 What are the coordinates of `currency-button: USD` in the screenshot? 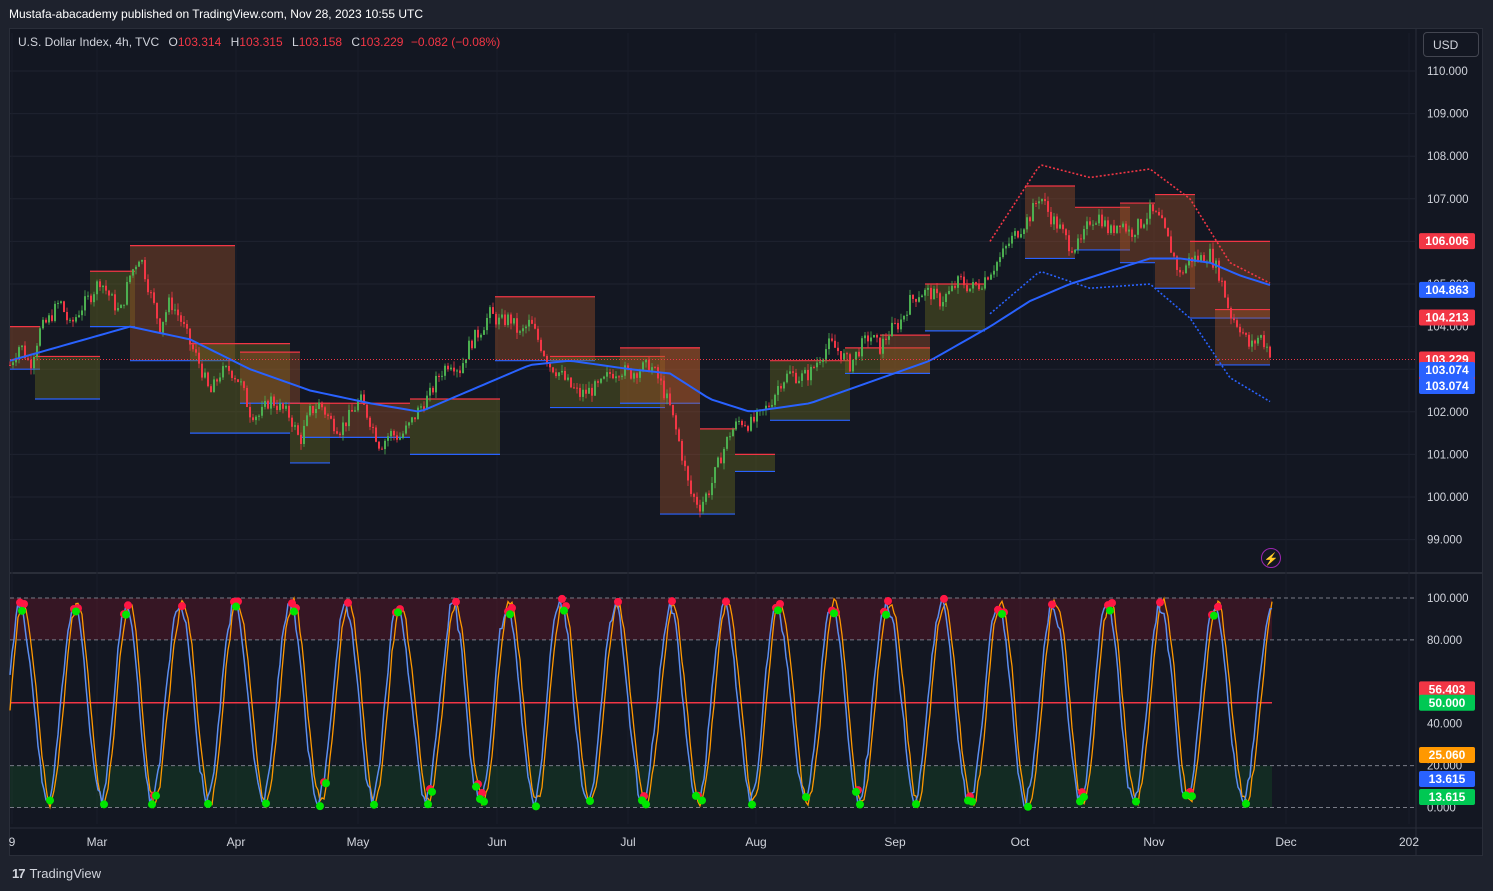 It's located at (1451, 44).